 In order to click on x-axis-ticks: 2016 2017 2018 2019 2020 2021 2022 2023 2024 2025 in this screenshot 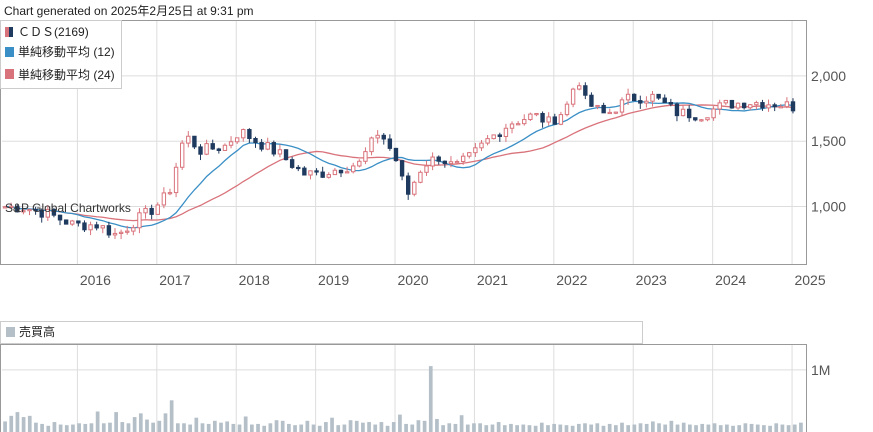, I will do `click(453, 280)`.